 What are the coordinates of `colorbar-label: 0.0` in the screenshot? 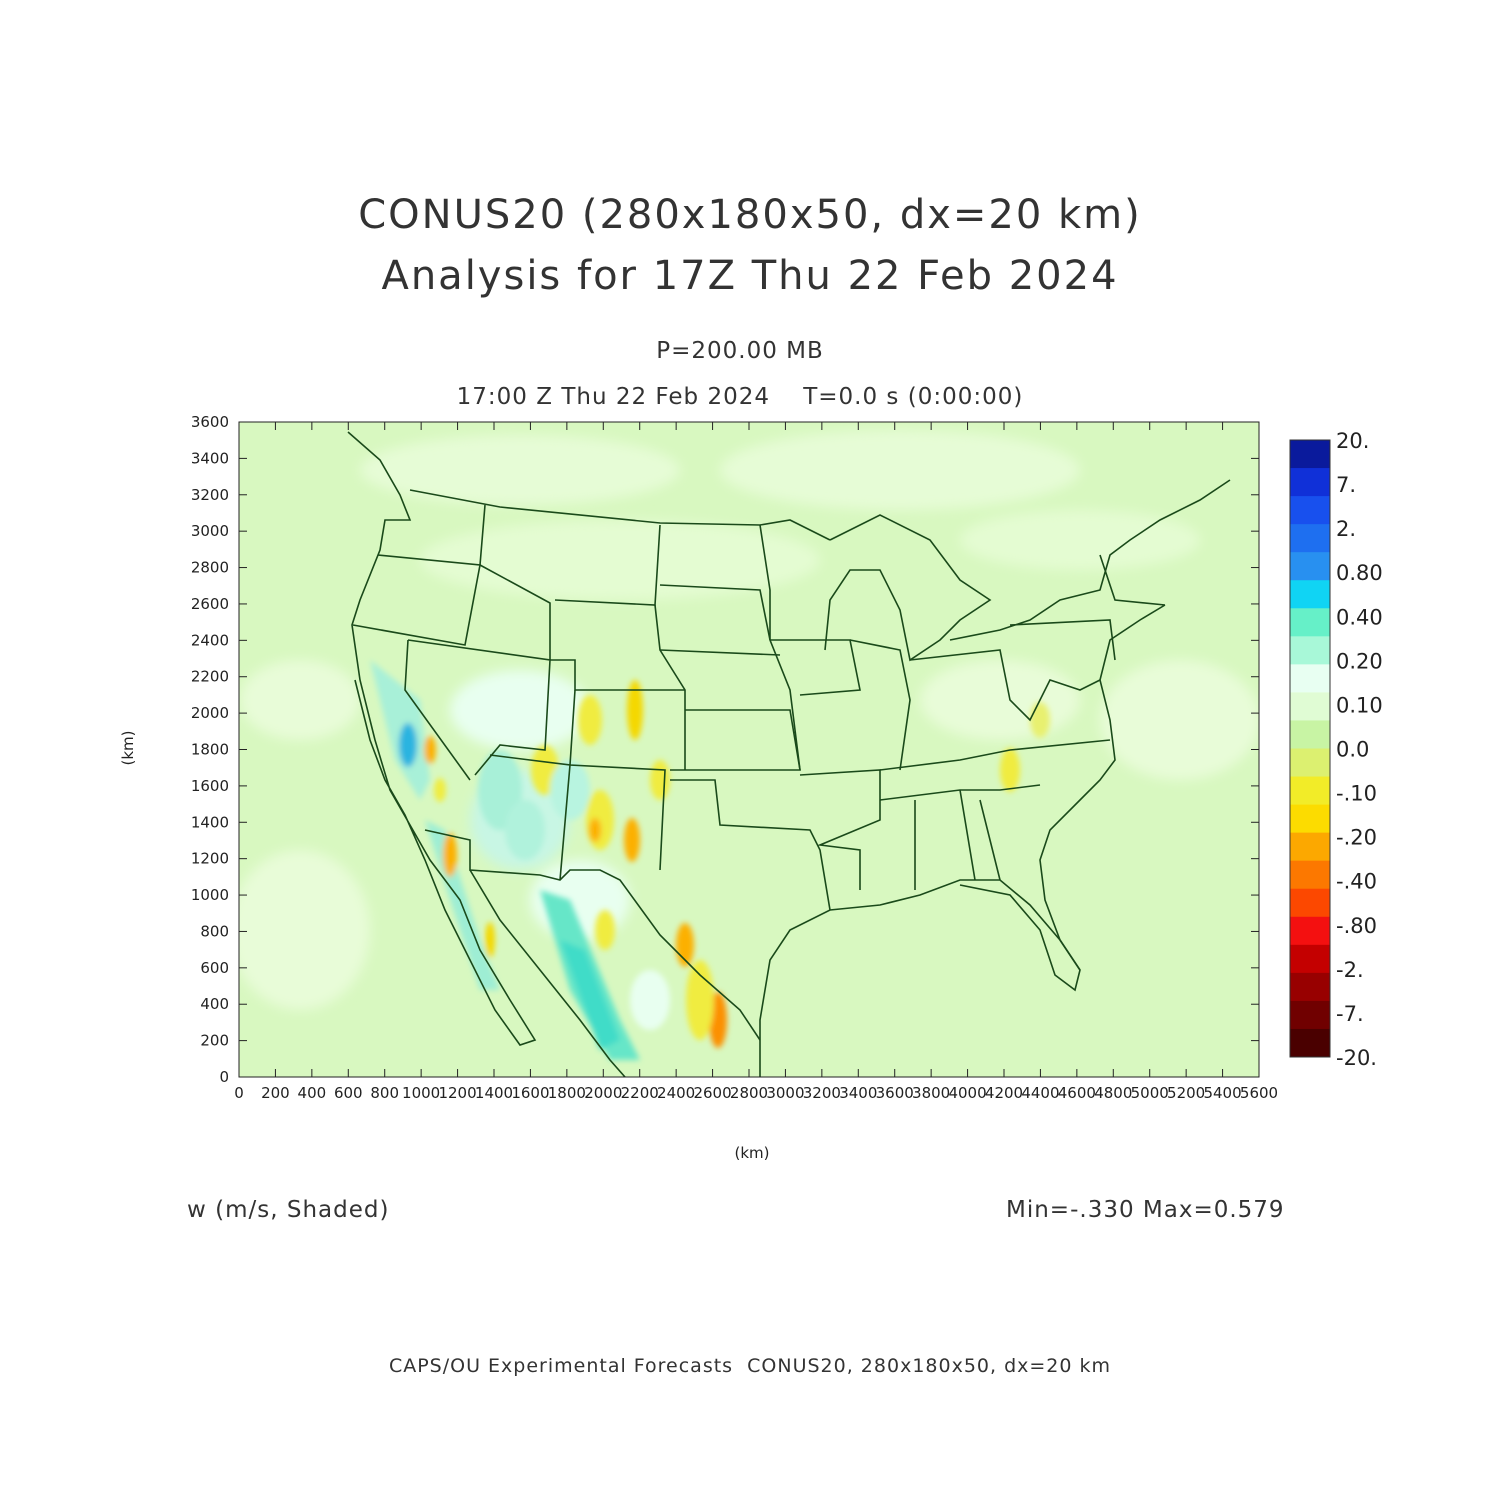 It's located at (1352, 750).